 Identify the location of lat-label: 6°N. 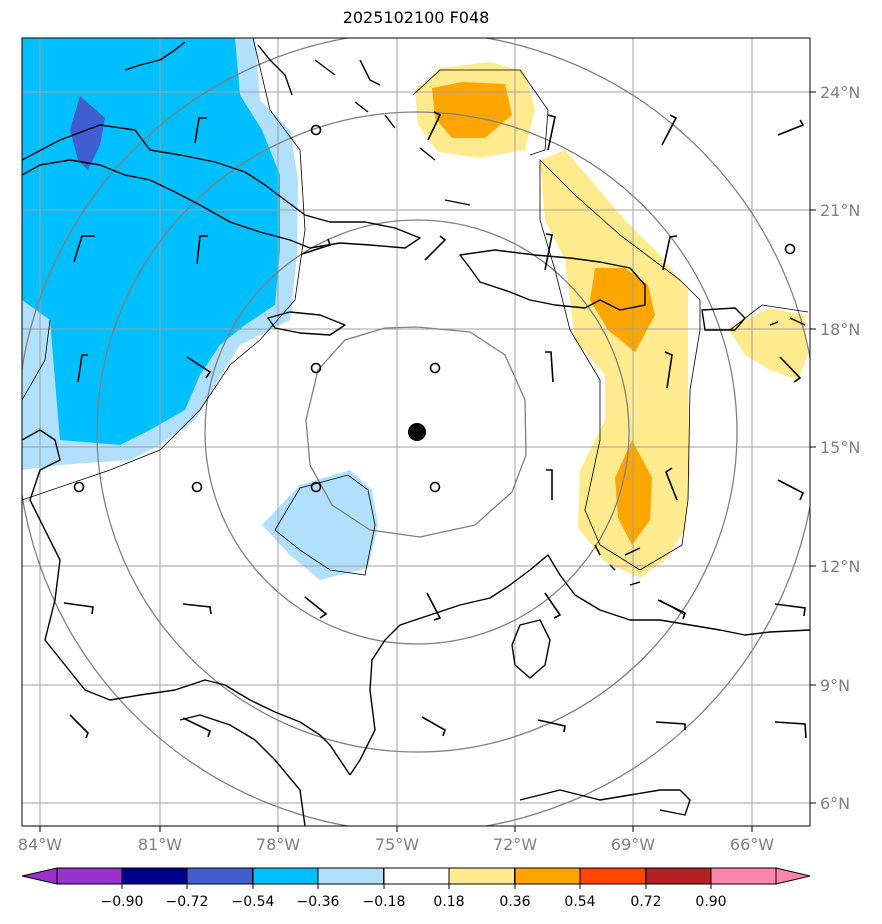
(835, 803).